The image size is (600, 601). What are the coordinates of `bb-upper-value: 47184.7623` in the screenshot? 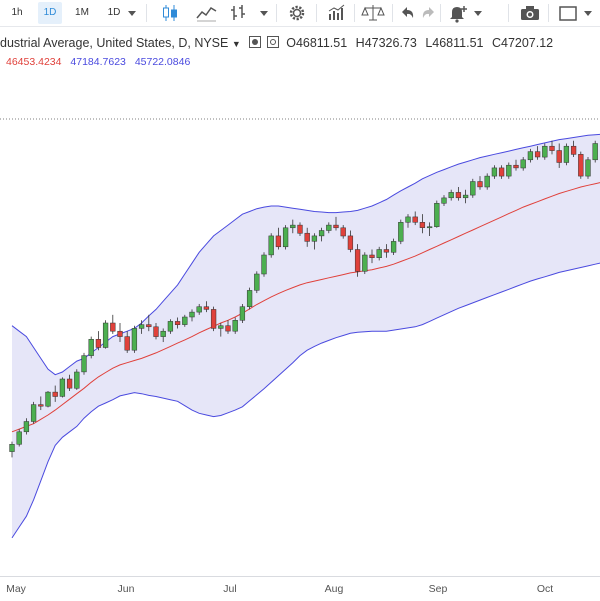 It's located at (98, 62).